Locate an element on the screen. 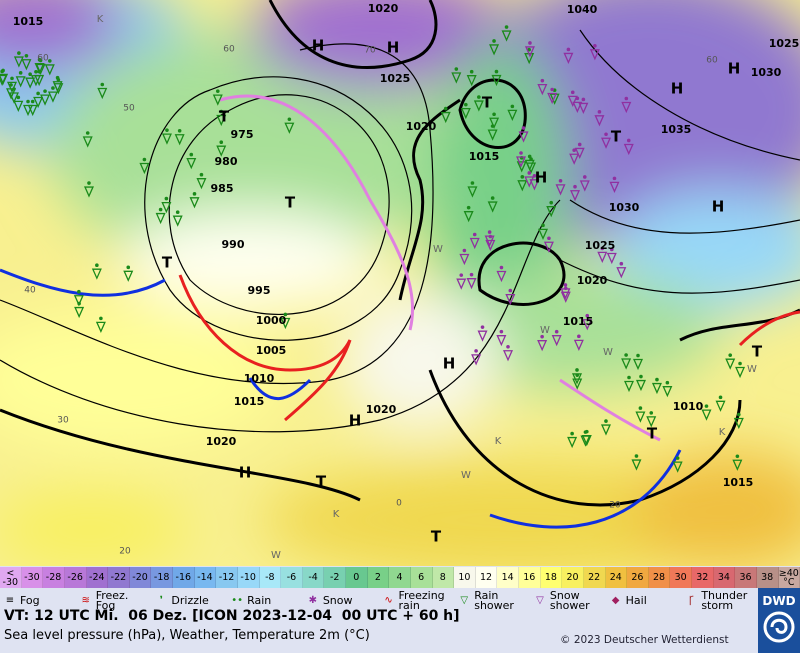  scale-label: < is located at coordinates (10, 573).